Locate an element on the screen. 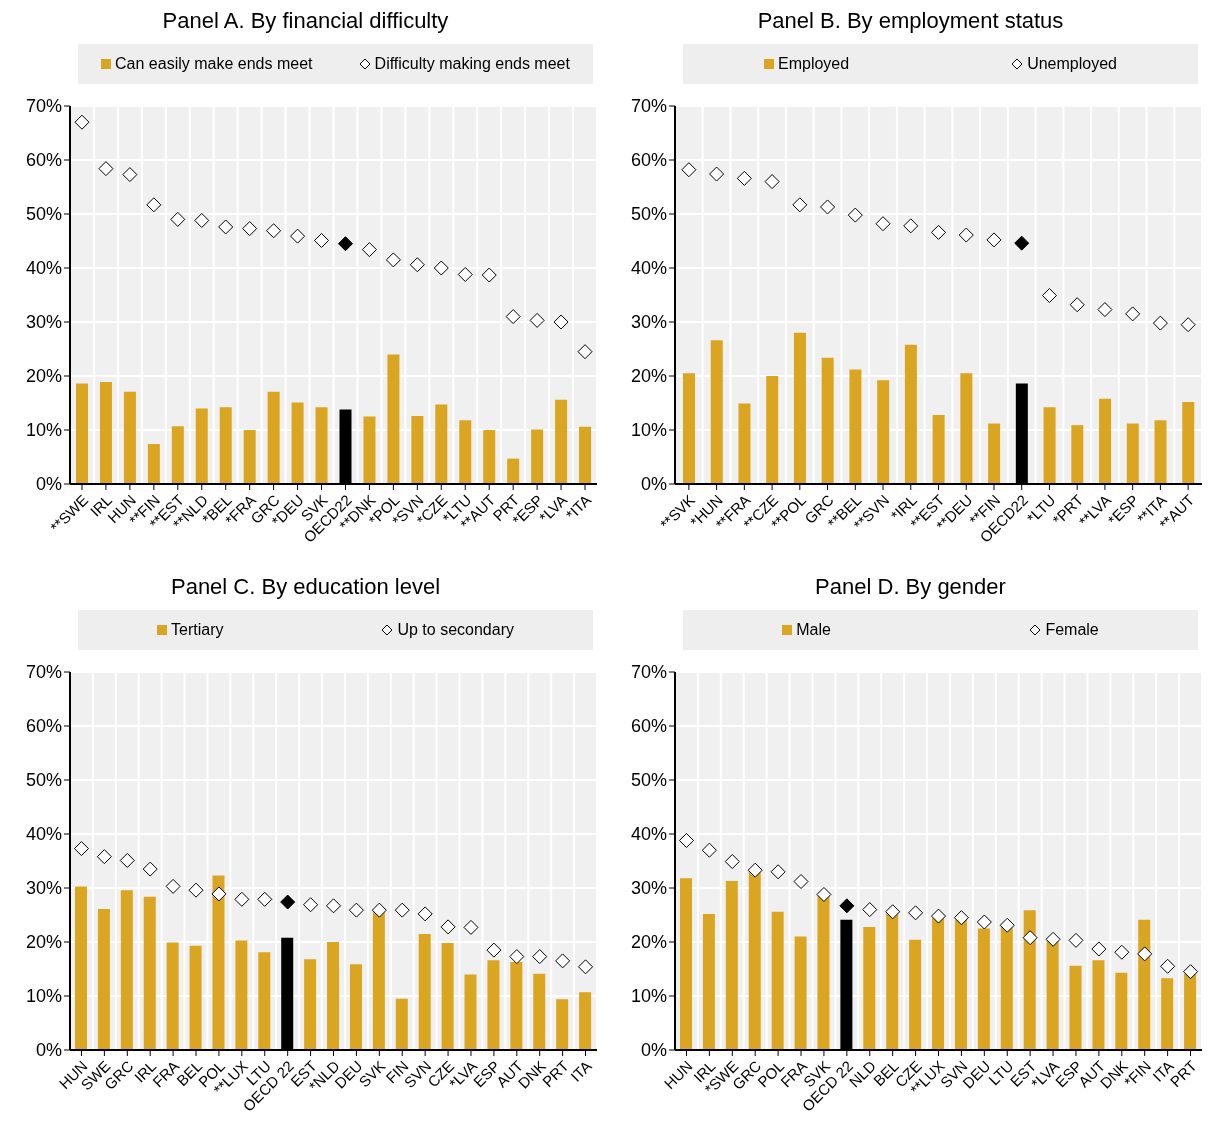 This screenshot has width=1211, height=1127. legend-label: Male is located at coordinates (813, 630).